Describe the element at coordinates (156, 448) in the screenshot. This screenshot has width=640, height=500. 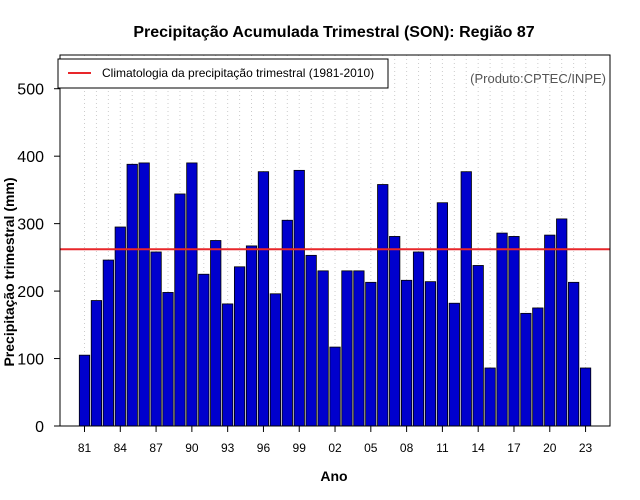
I see `x-tick-label: 87` at that location.